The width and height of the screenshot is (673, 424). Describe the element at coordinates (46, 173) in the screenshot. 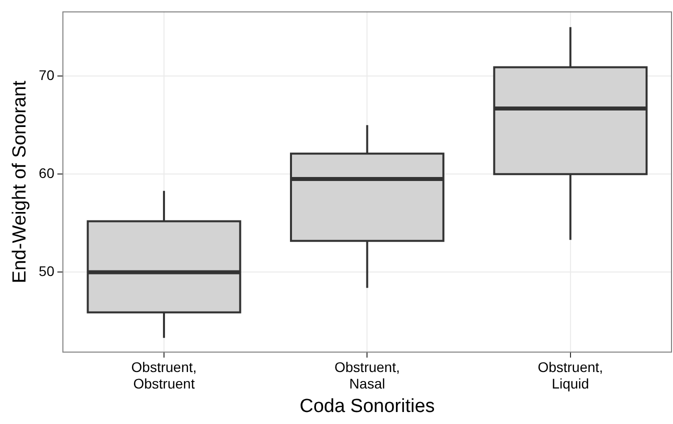

I see `y-tick-label: 60` at that location.